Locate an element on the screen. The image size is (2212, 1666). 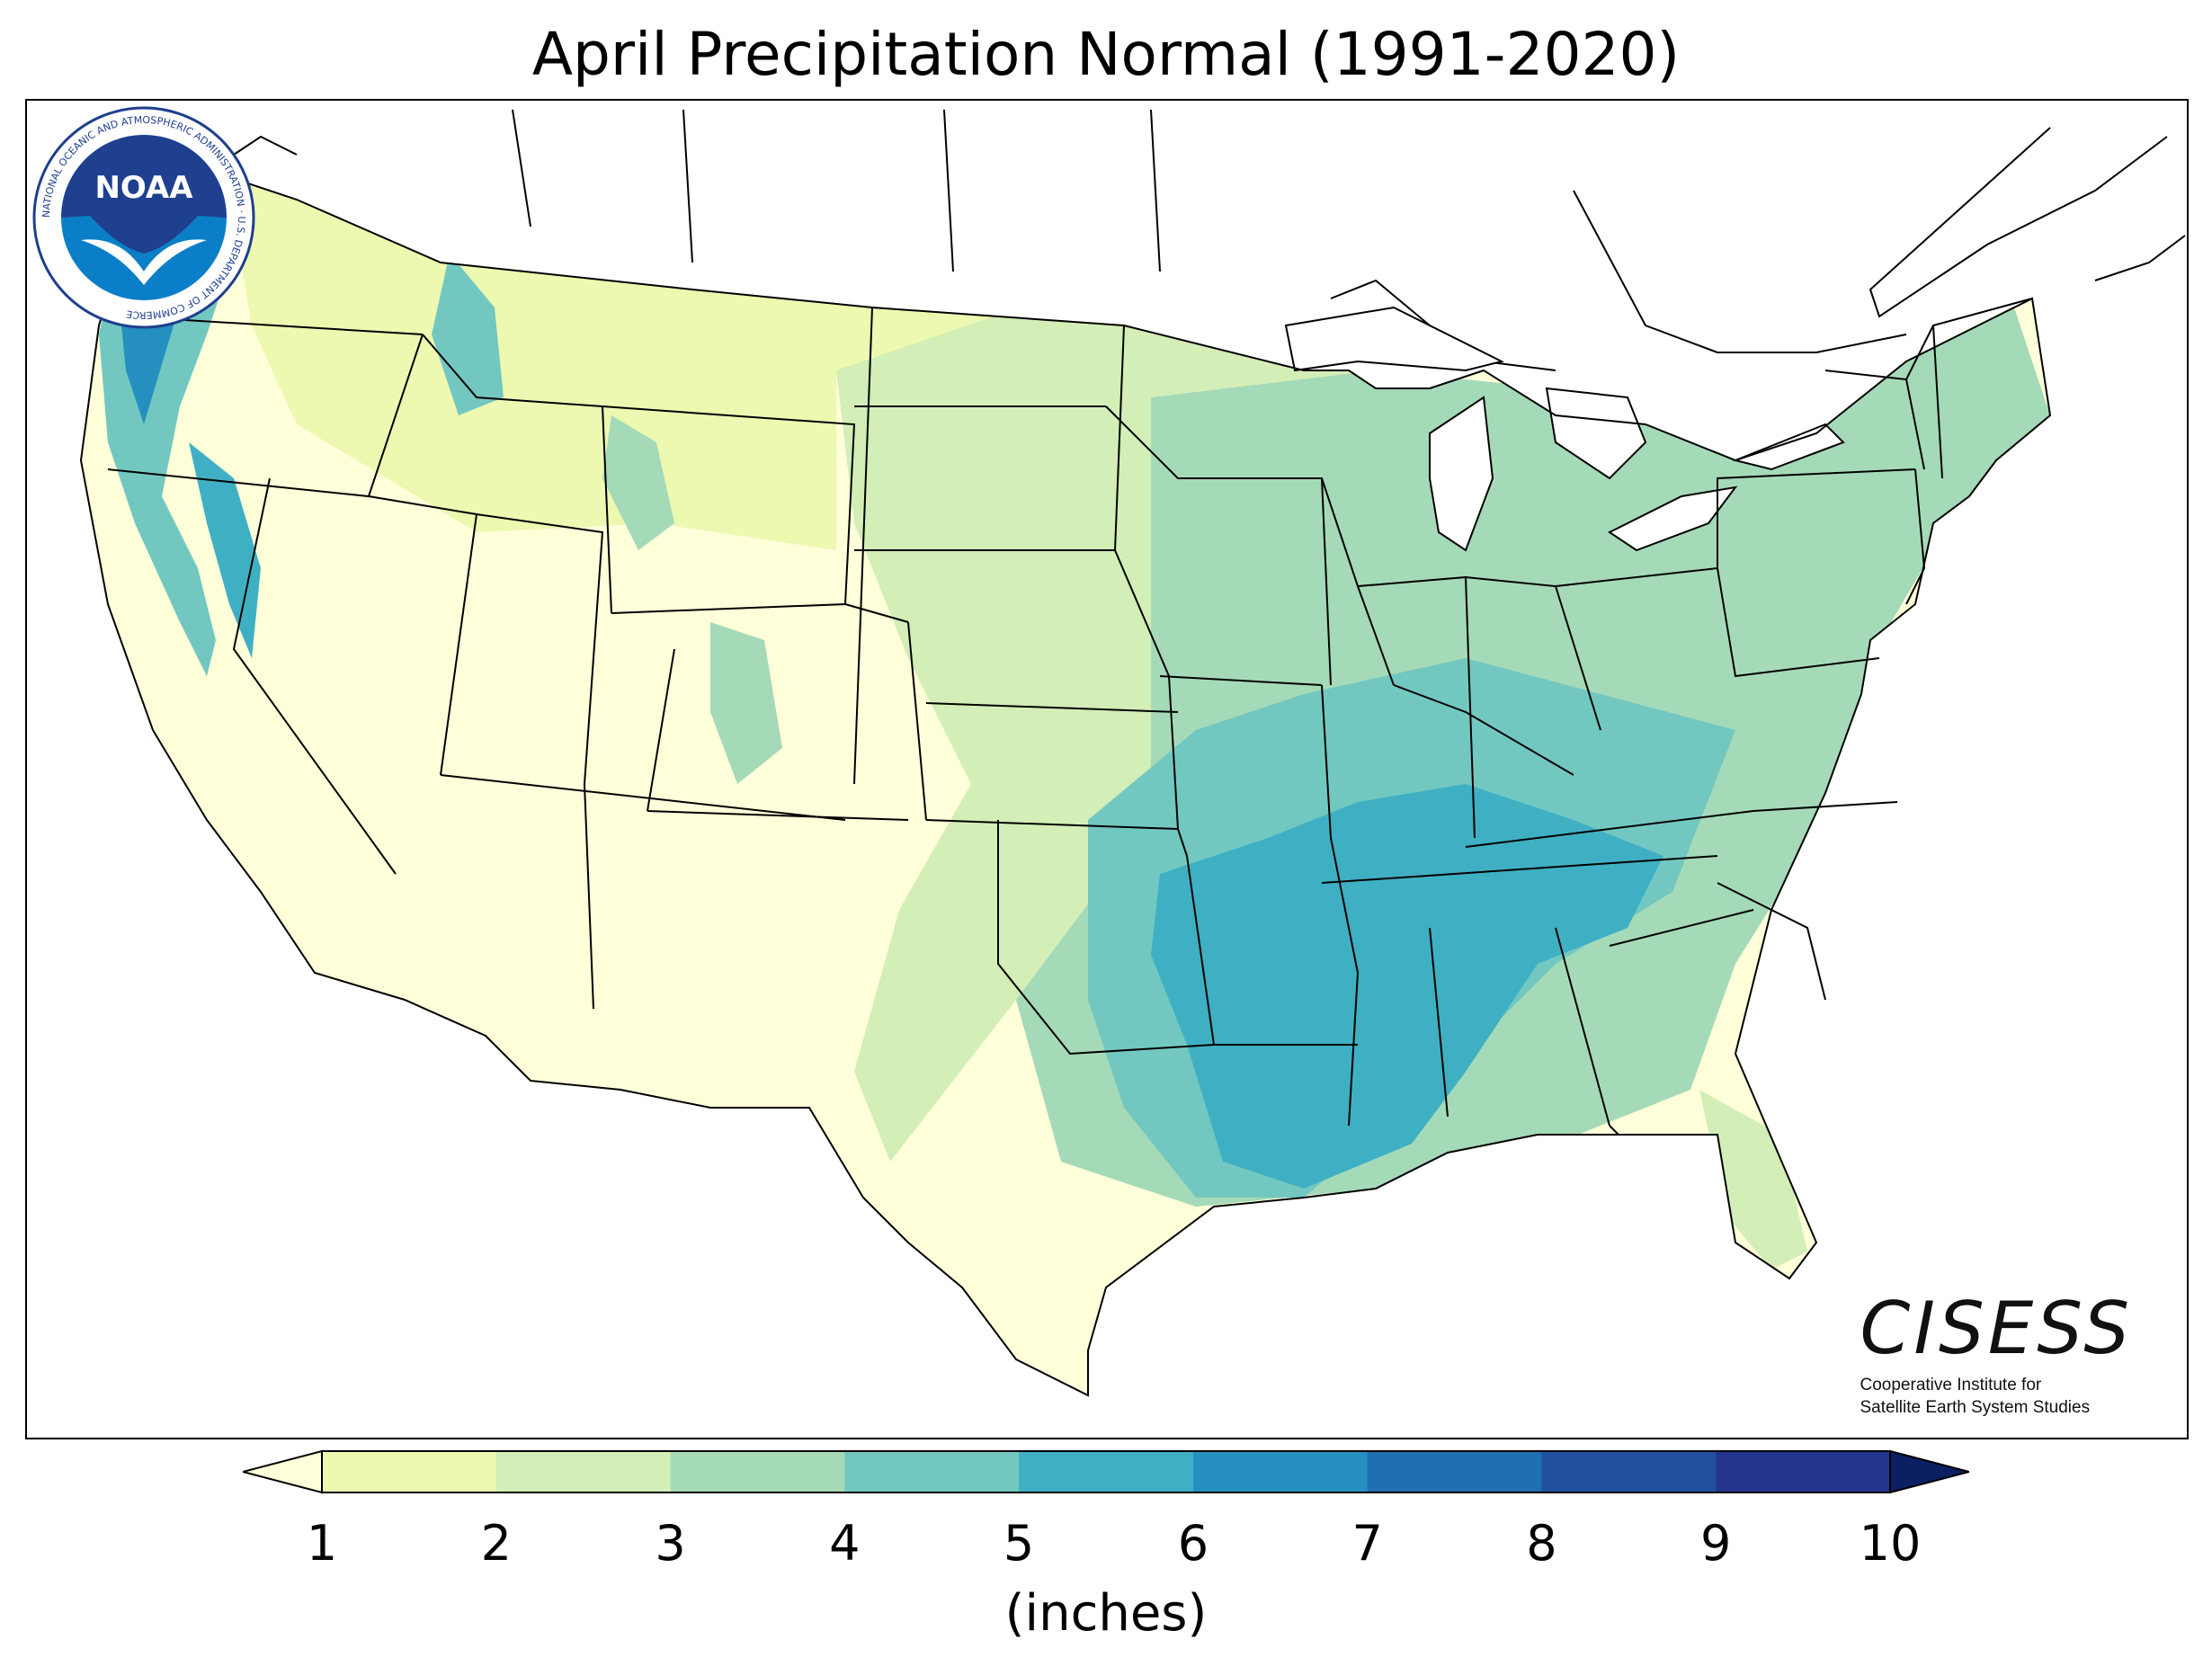
colorbar-tick-label: 10 is located at coordinates (1890, 1543).